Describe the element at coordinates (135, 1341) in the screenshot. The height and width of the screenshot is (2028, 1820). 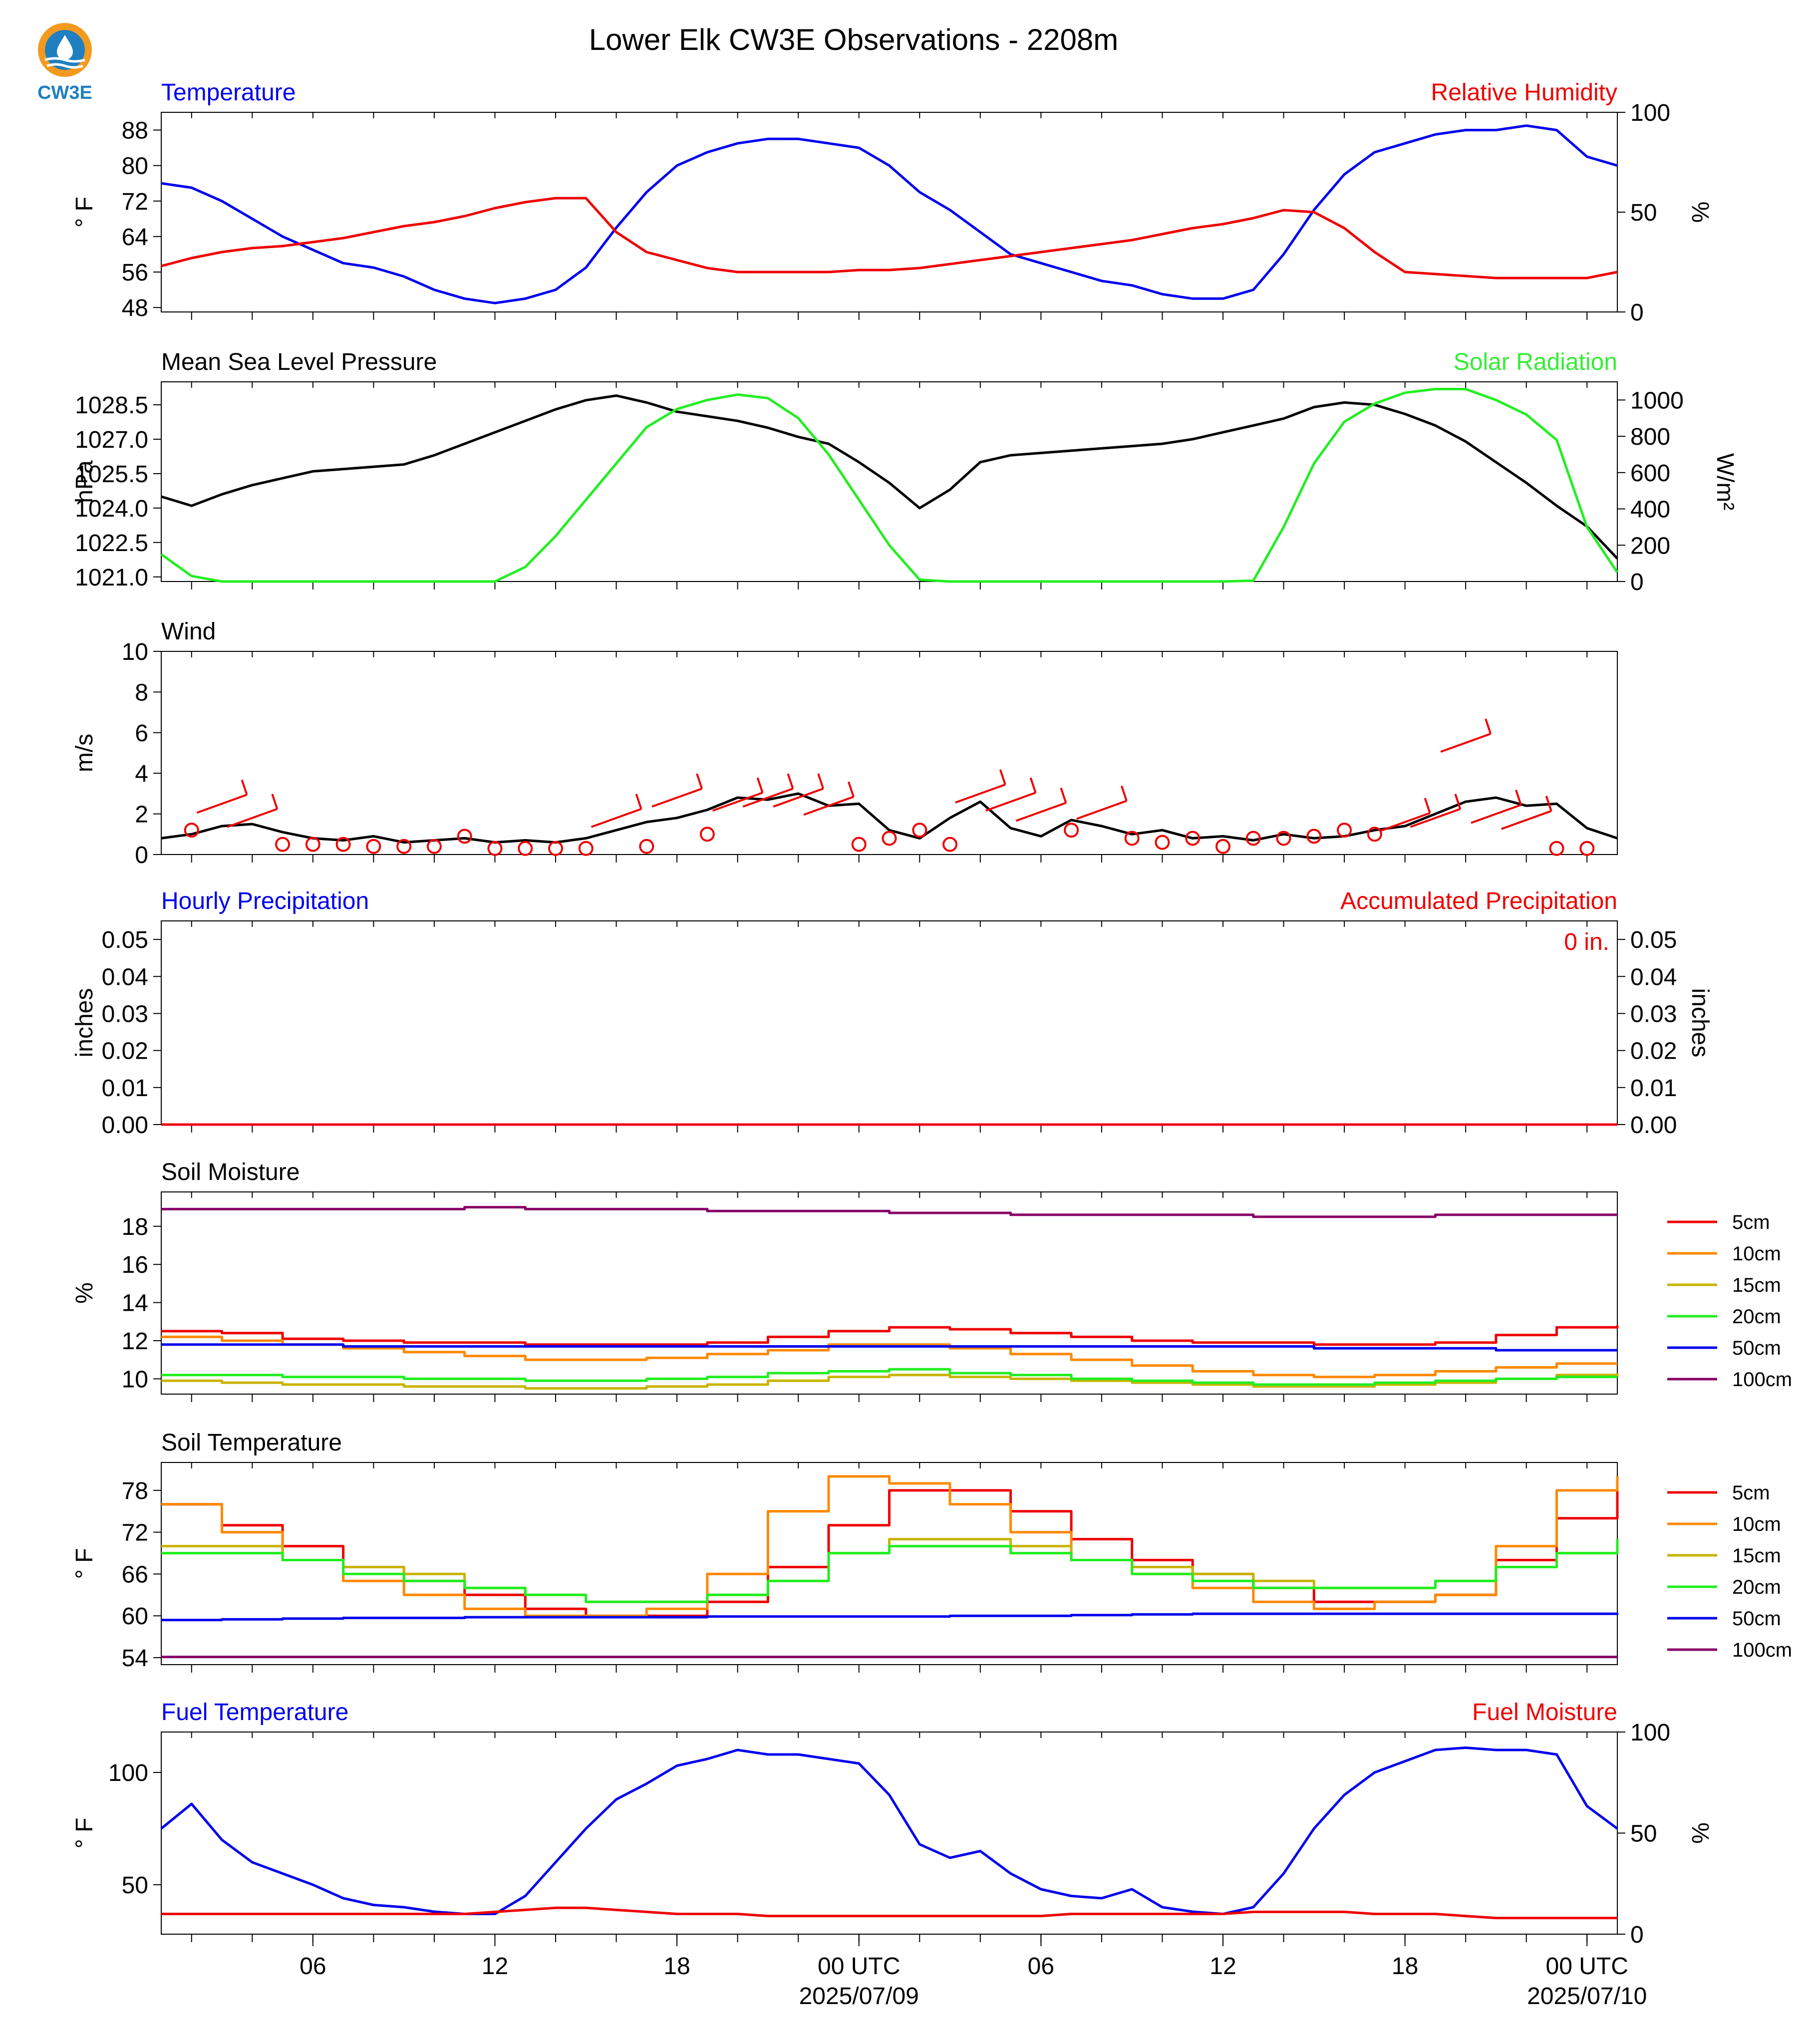
I see `y-tick-label-left: 12` at that location.